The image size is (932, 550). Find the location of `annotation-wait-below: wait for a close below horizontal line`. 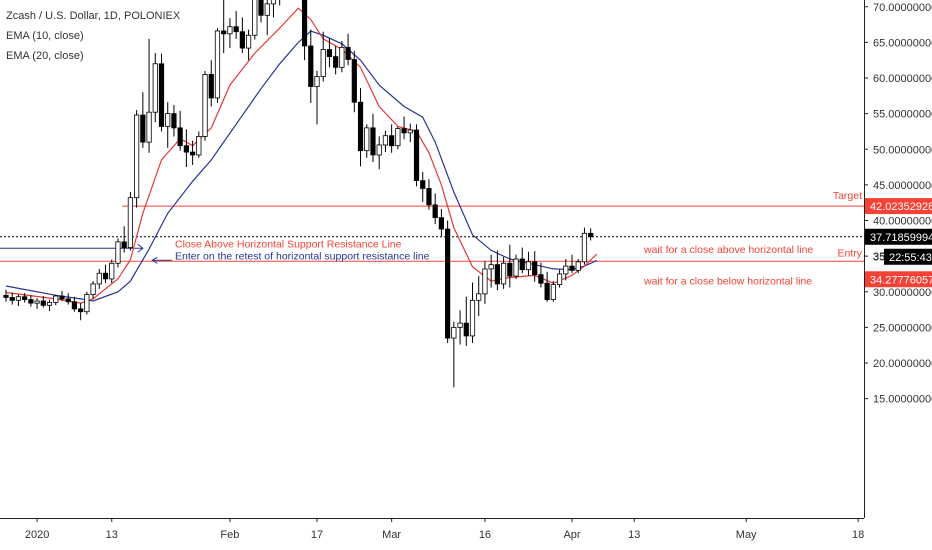

annotation-wait-below: wait for a close below horizontal line is located at coordinates (727, 281).